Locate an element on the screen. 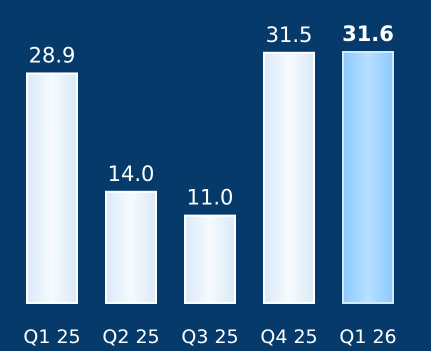 The height and width of the screenshot is (351, 431). value-label-q1-25: 28.9 is located at coordinates (52, 55).